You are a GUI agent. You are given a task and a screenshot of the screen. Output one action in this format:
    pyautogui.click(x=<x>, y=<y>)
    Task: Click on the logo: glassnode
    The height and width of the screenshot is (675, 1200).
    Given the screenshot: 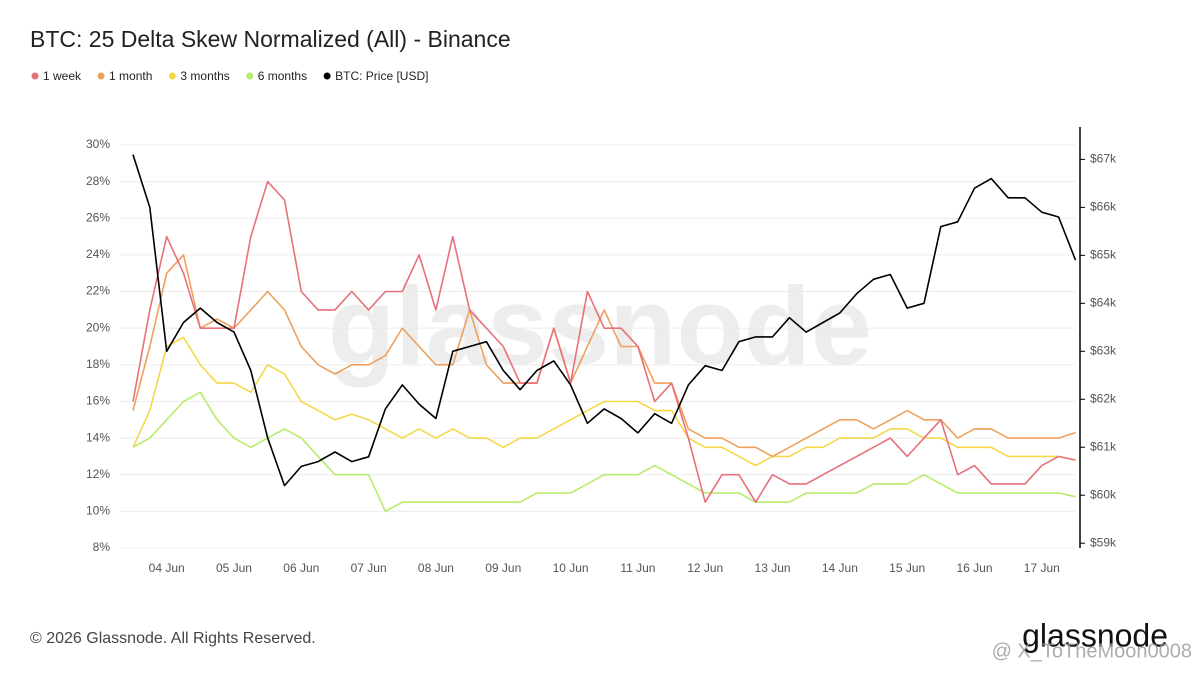 What is the action you would take?
    pyautogui.click(x=1095, y=635)
    